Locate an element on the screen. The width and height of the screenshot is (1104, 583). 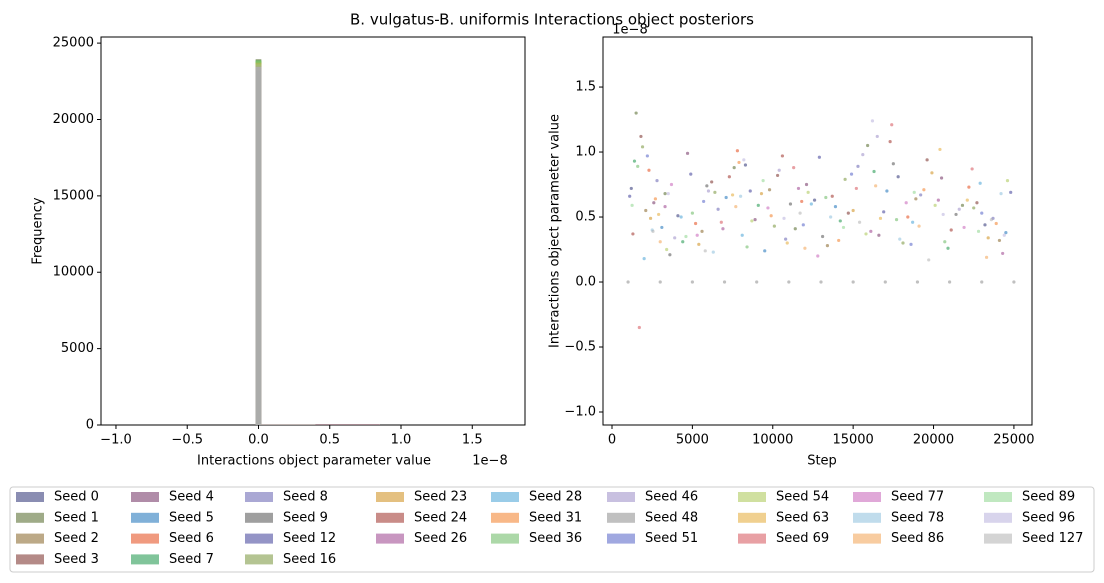
legend-label: Seed 9 is located at coordinates (305, 517).